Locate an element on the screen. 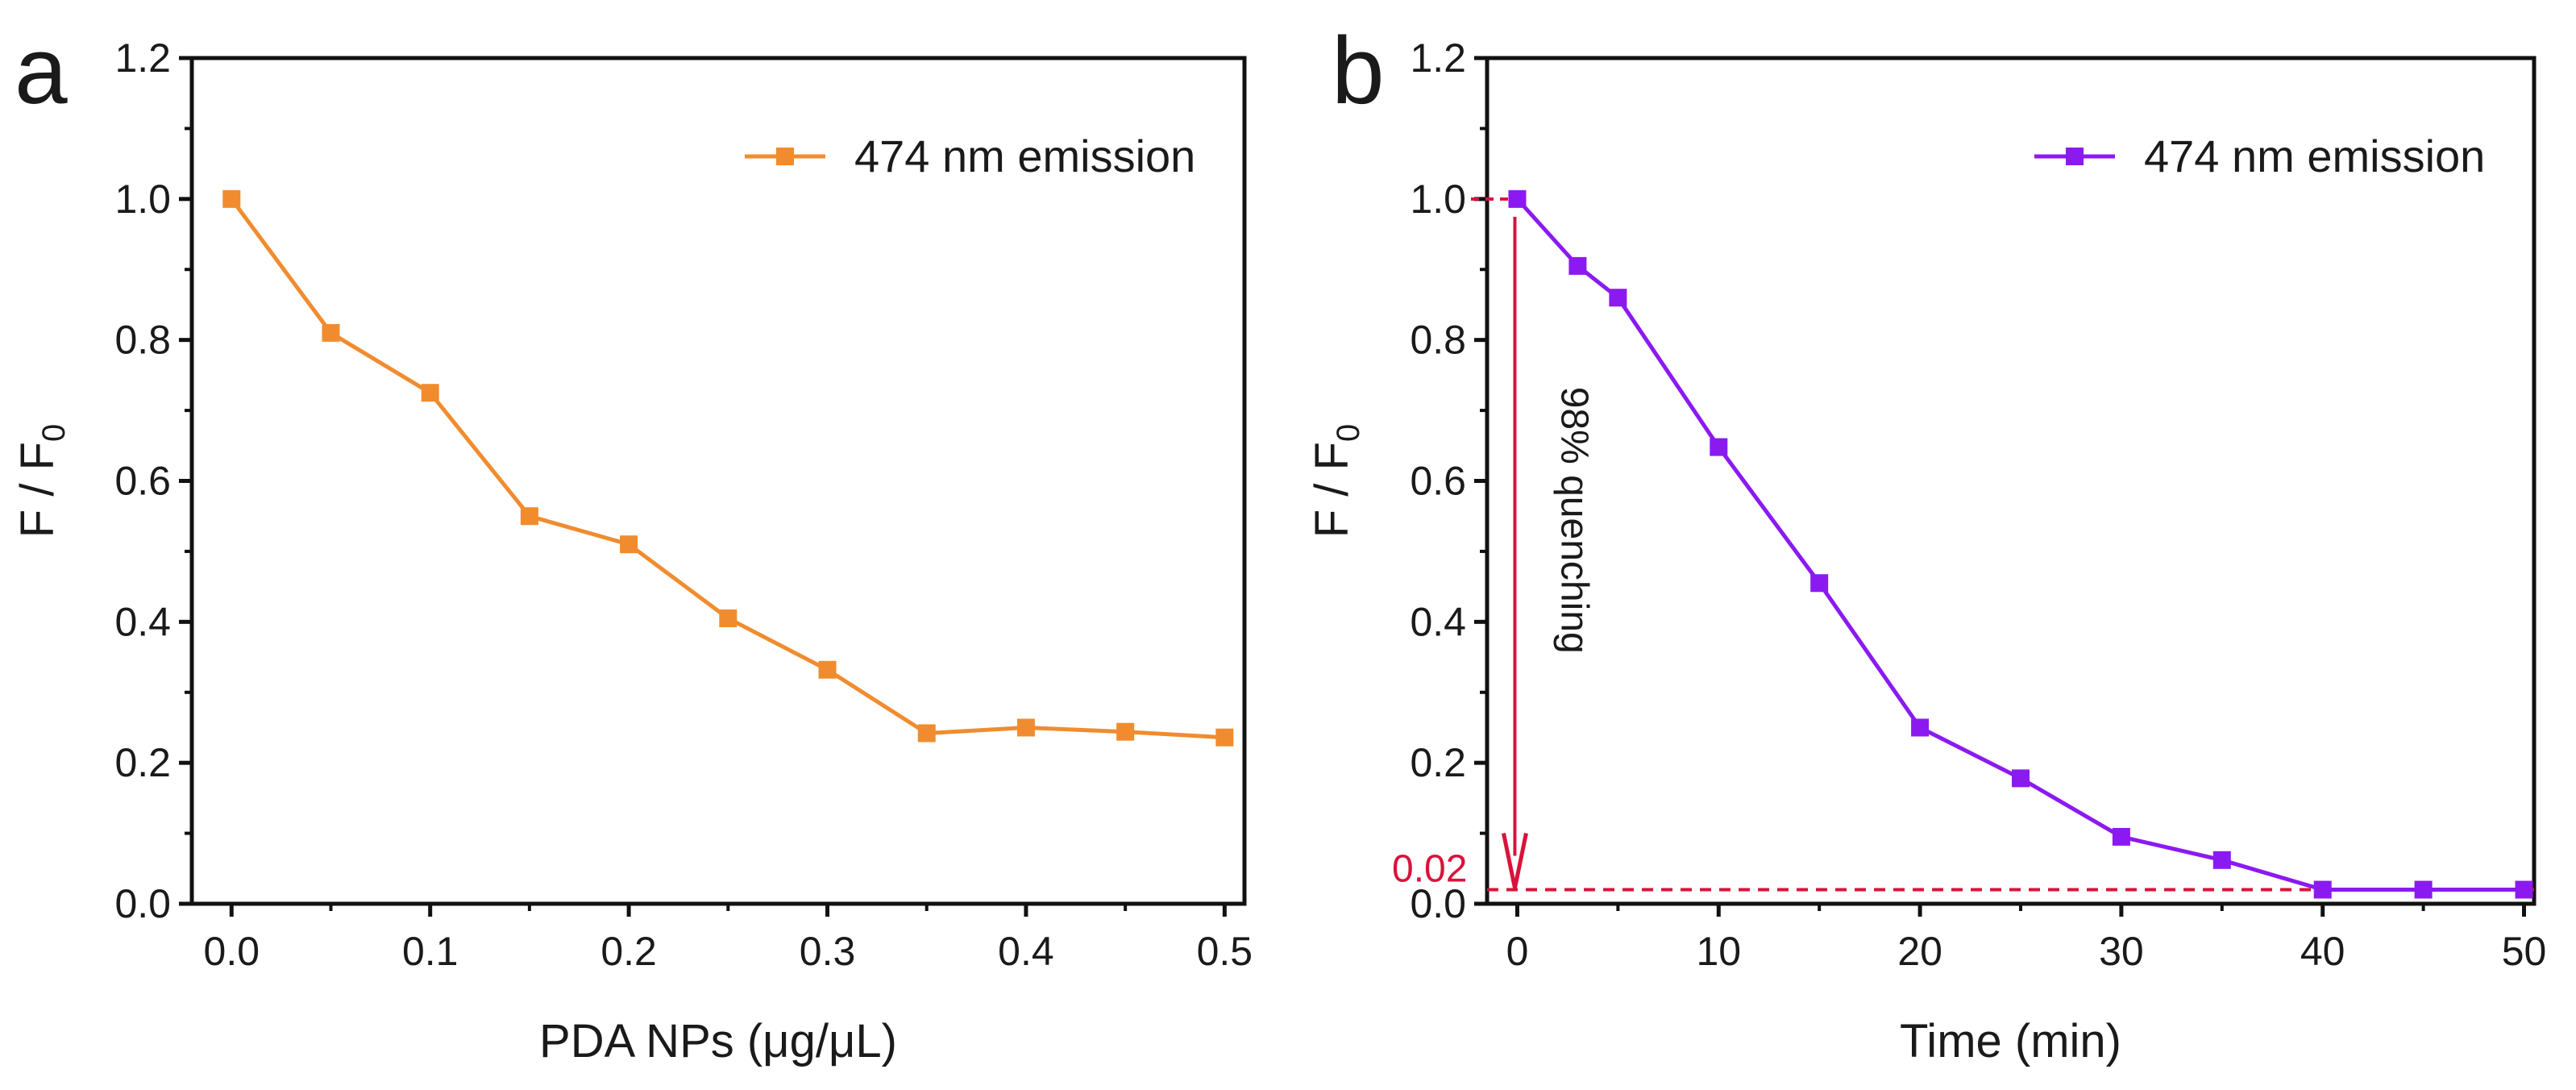 The height and width of the screenshot is (1090, 2576). x-tick-label: 10 is located at coordinates (1718, 952).